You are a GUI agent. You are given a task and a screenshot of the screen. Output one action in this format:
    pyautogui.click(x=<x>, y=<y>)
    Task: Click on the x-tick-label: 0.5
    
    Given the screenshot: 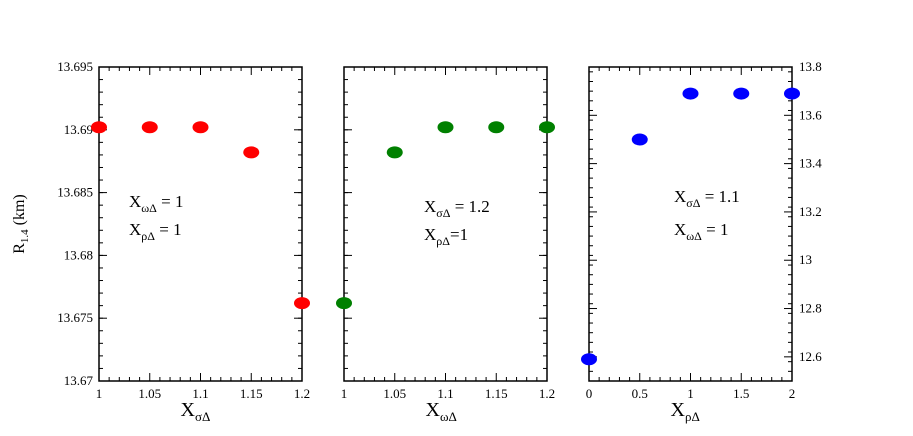 What is the action you would take?
    pyautogui.click(x=640, y=393)
    